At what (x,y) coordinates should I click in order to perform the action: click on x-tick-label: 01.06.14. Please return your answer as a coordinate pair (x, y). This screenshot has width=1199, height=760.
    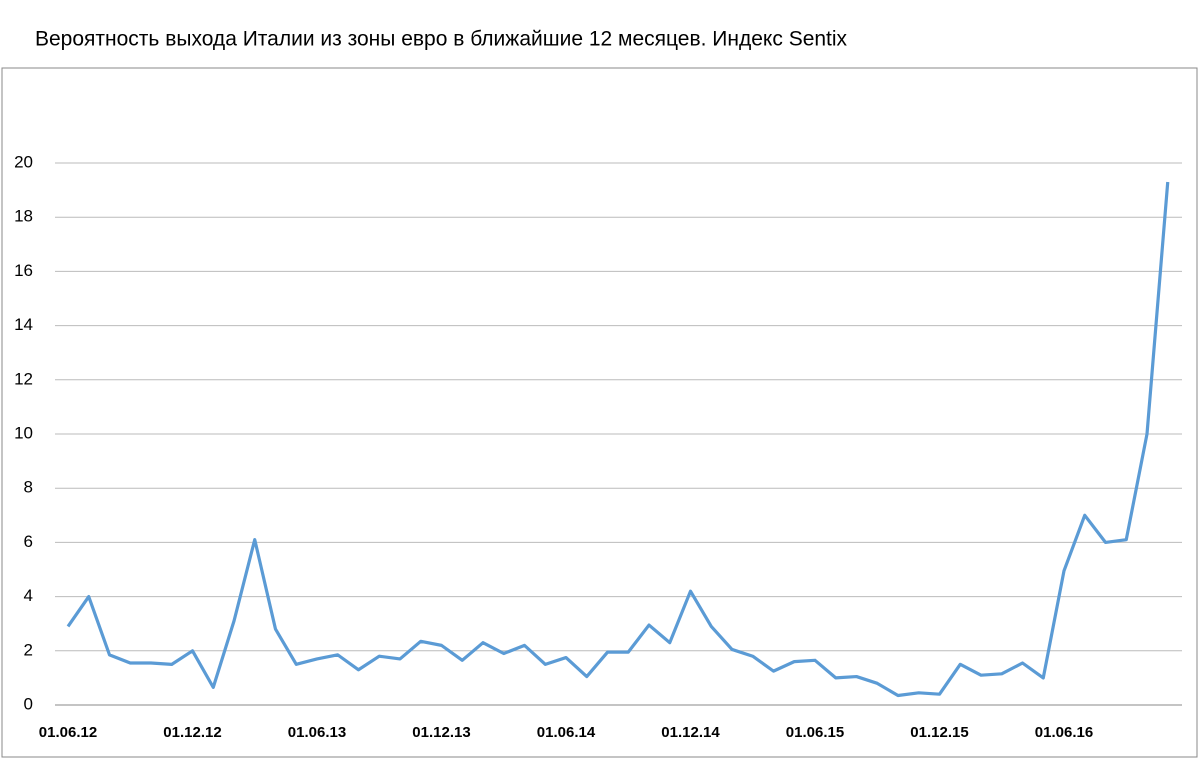
    Looking at the image, I should click on (566, 732).